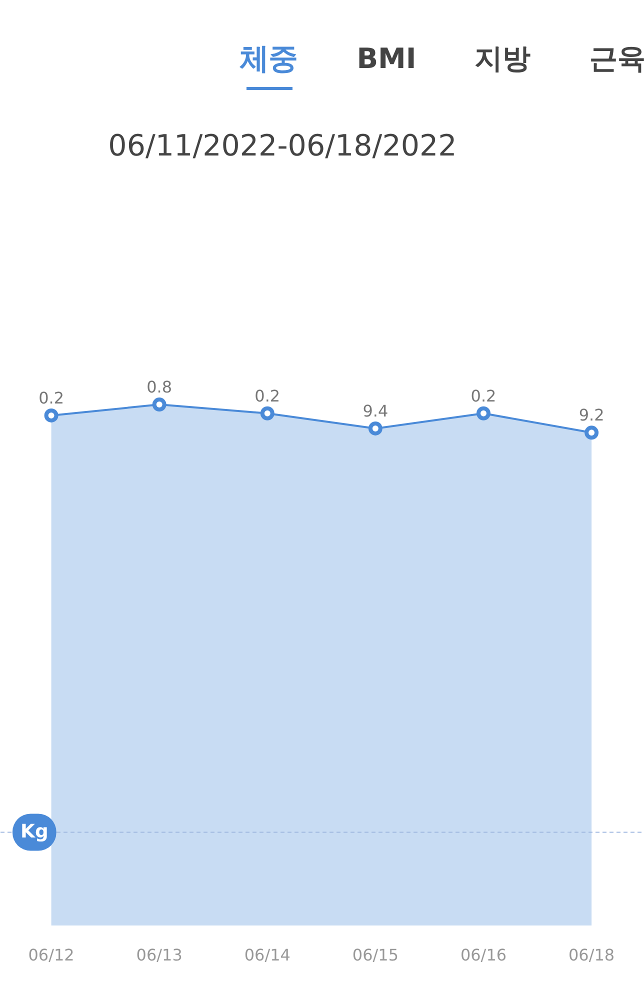 This screenshot has width=644, height=981. Describe the element at coordinates (51, 955) in the screenshot. I see `x-tick-label: 06/12` at that location.